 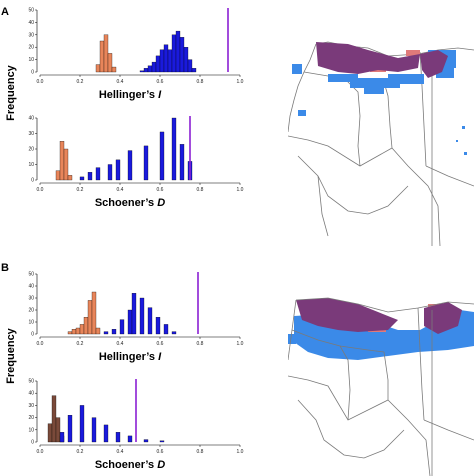 I want to click on country-borders-b, so click(x=381, y=386).